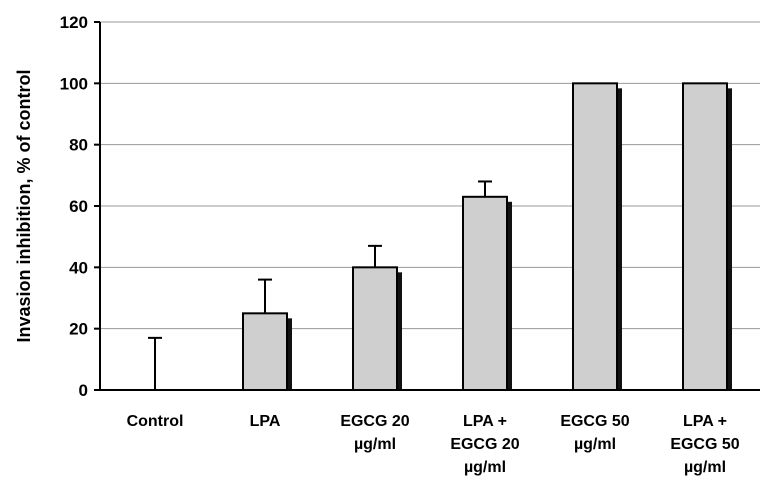  I want to click on y-tick-label: 40, so click(78, 267).